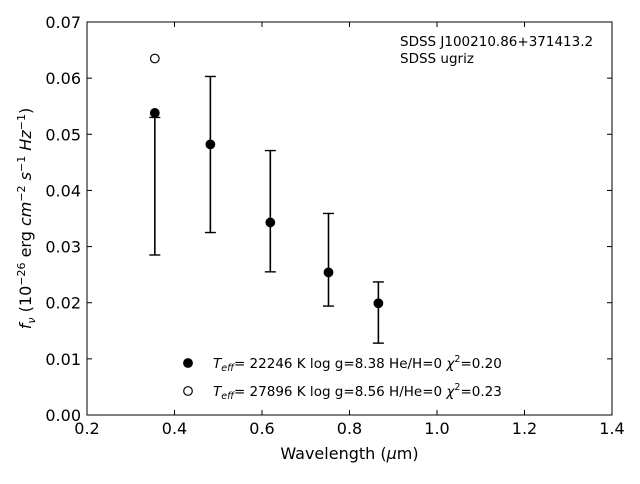 This screenshot has width=640, height=484. I want to click on y-tick-label: 0.06, so click(63, 78).